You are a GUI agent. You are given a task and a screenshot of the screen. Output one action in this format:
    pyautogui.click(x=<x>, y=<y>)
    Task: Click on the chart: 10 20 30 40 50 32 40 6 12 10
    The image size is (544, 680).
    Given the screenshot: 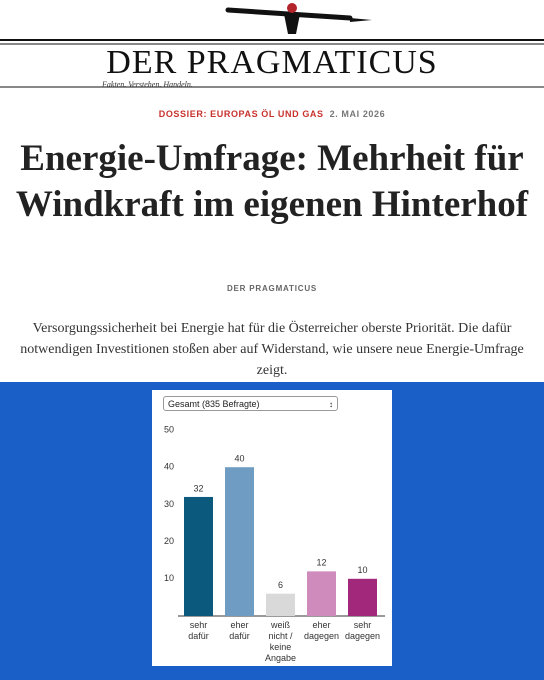 What is the action you would take?
    pyautogui.click(x=274, y=520)
    